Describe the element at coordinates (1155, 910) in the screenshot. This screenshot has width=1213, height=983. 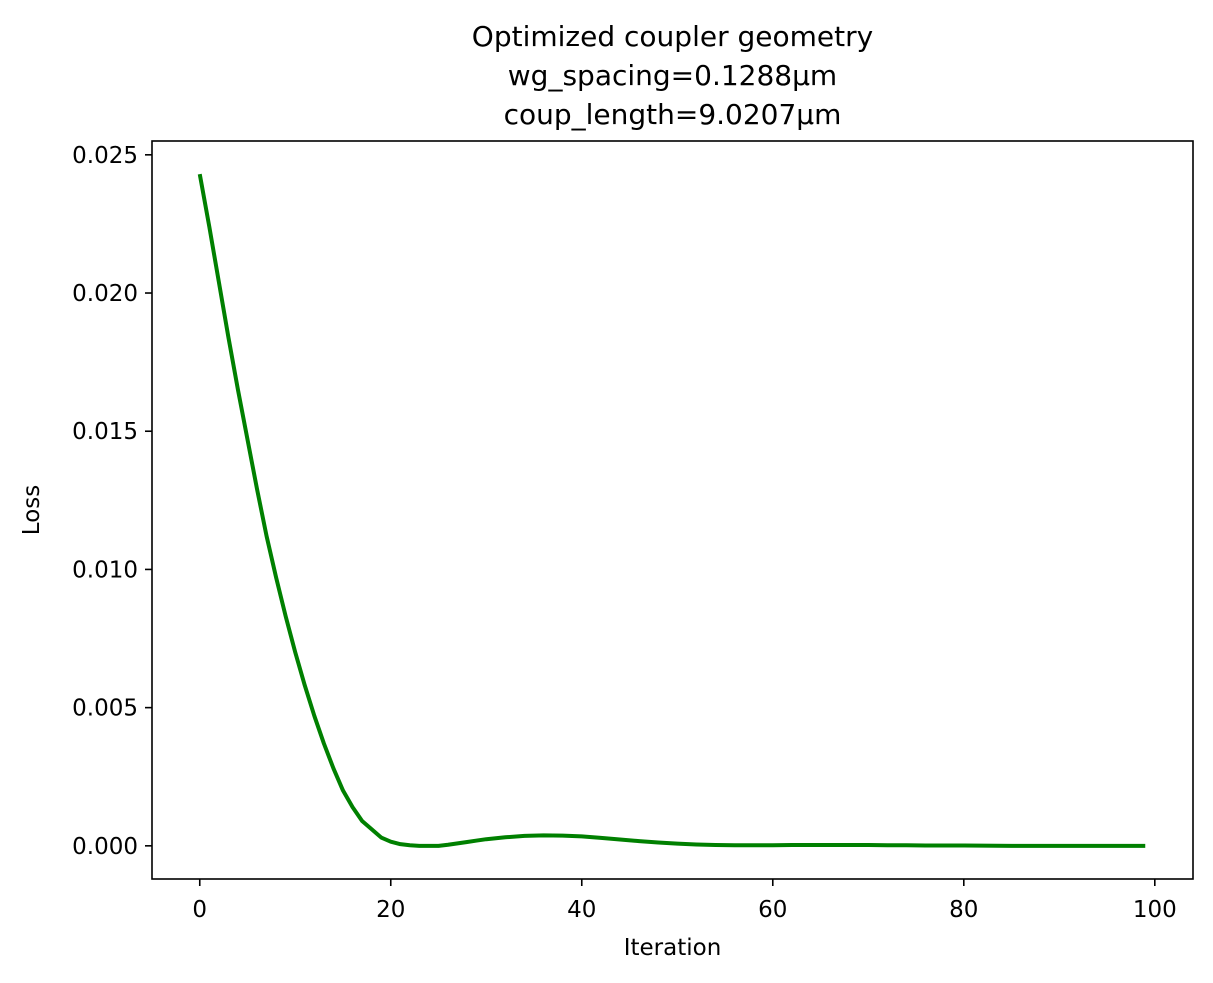
I see `x-tick-label: 100` at that location.